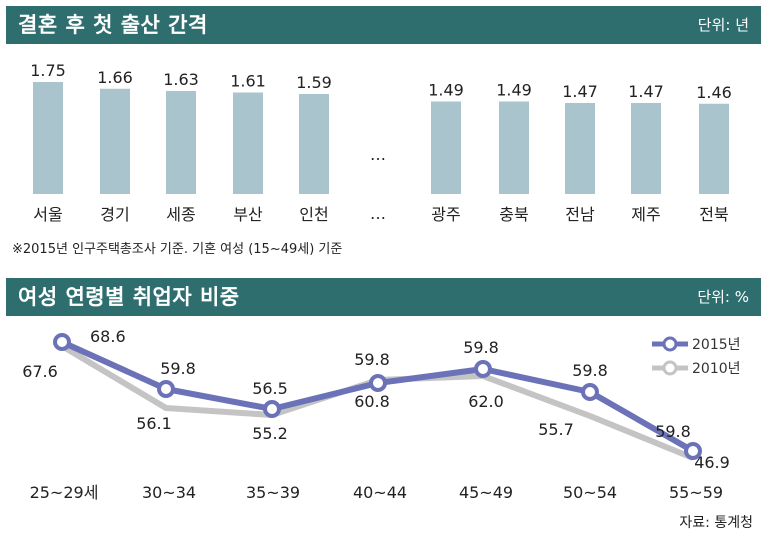  What do you see at coordinates (514, 147) in the screenshot?
I see `bar-충북` at bounding box center [514, 147].